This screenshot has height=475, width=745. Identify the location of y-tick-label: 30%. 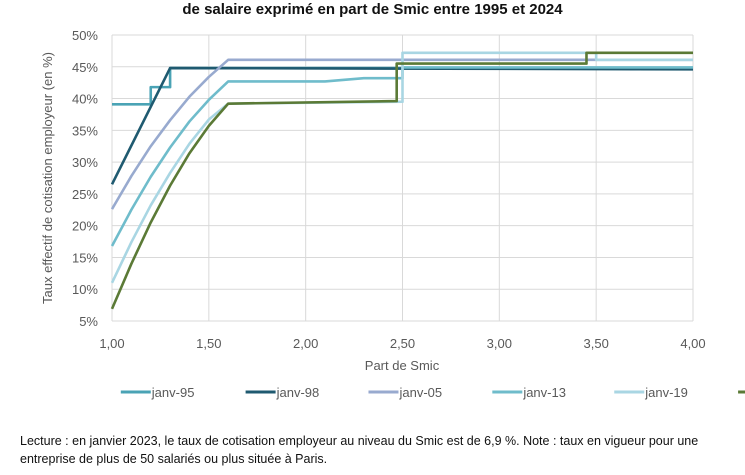
(85, 162).